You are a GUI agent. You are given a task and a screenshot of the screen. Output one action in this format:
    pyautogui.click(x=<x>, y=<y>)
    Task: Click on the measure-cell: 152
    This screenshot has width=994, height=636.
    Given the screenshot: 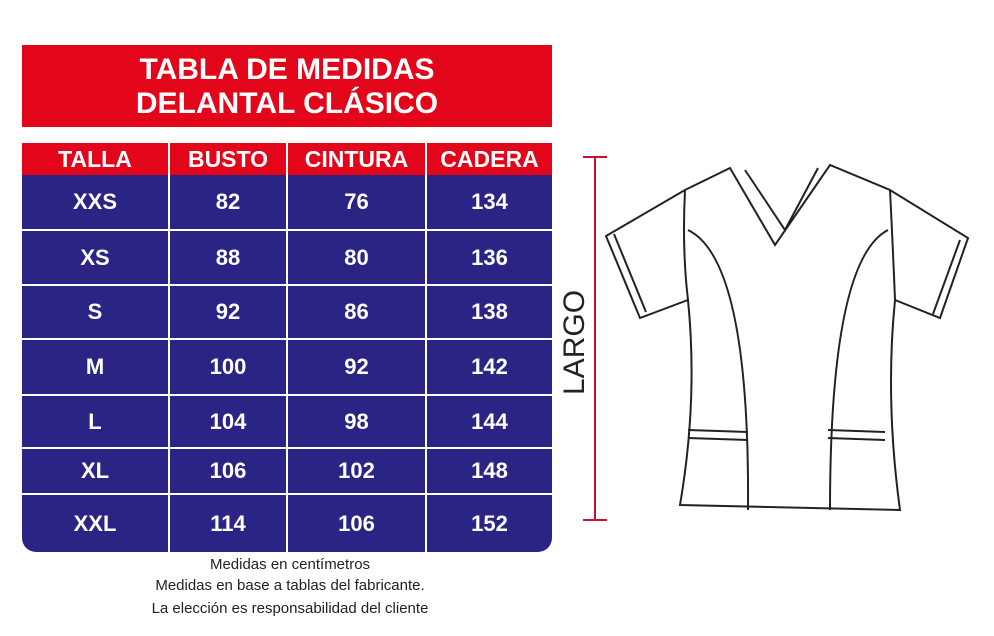 What is the action you would take?
    pyautogui.click(x=489, y=523)
    